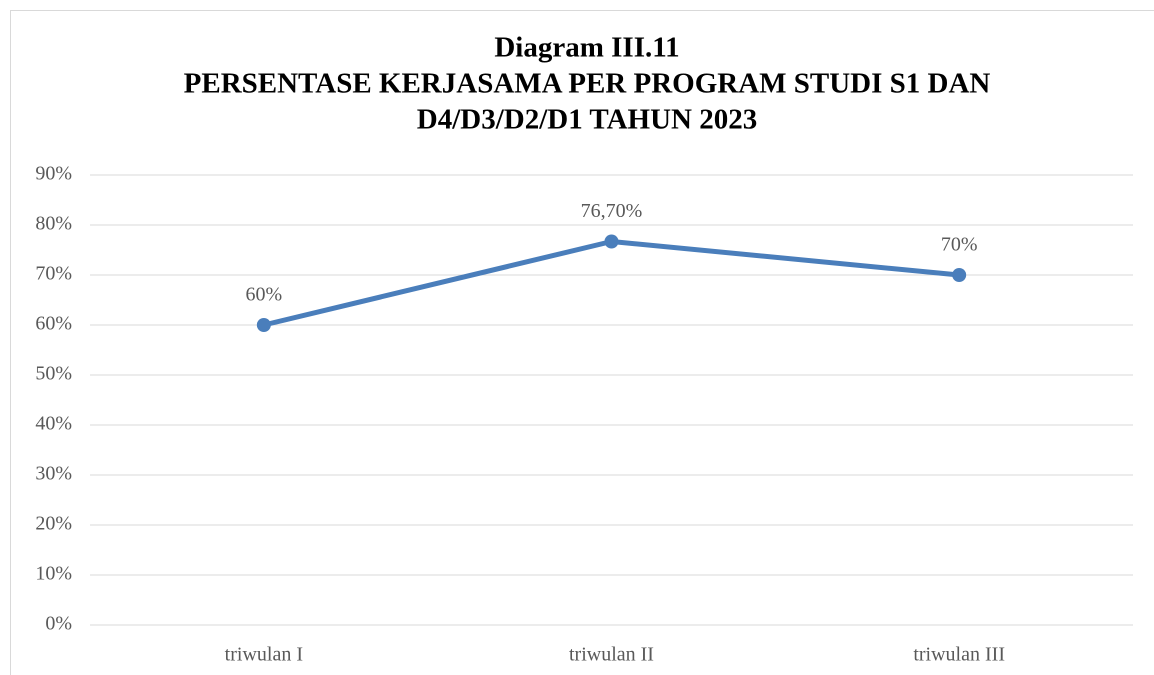  I want to click on chart-title: D4/D3/D2/D1 TAHUN 2023, so click(587, 120).